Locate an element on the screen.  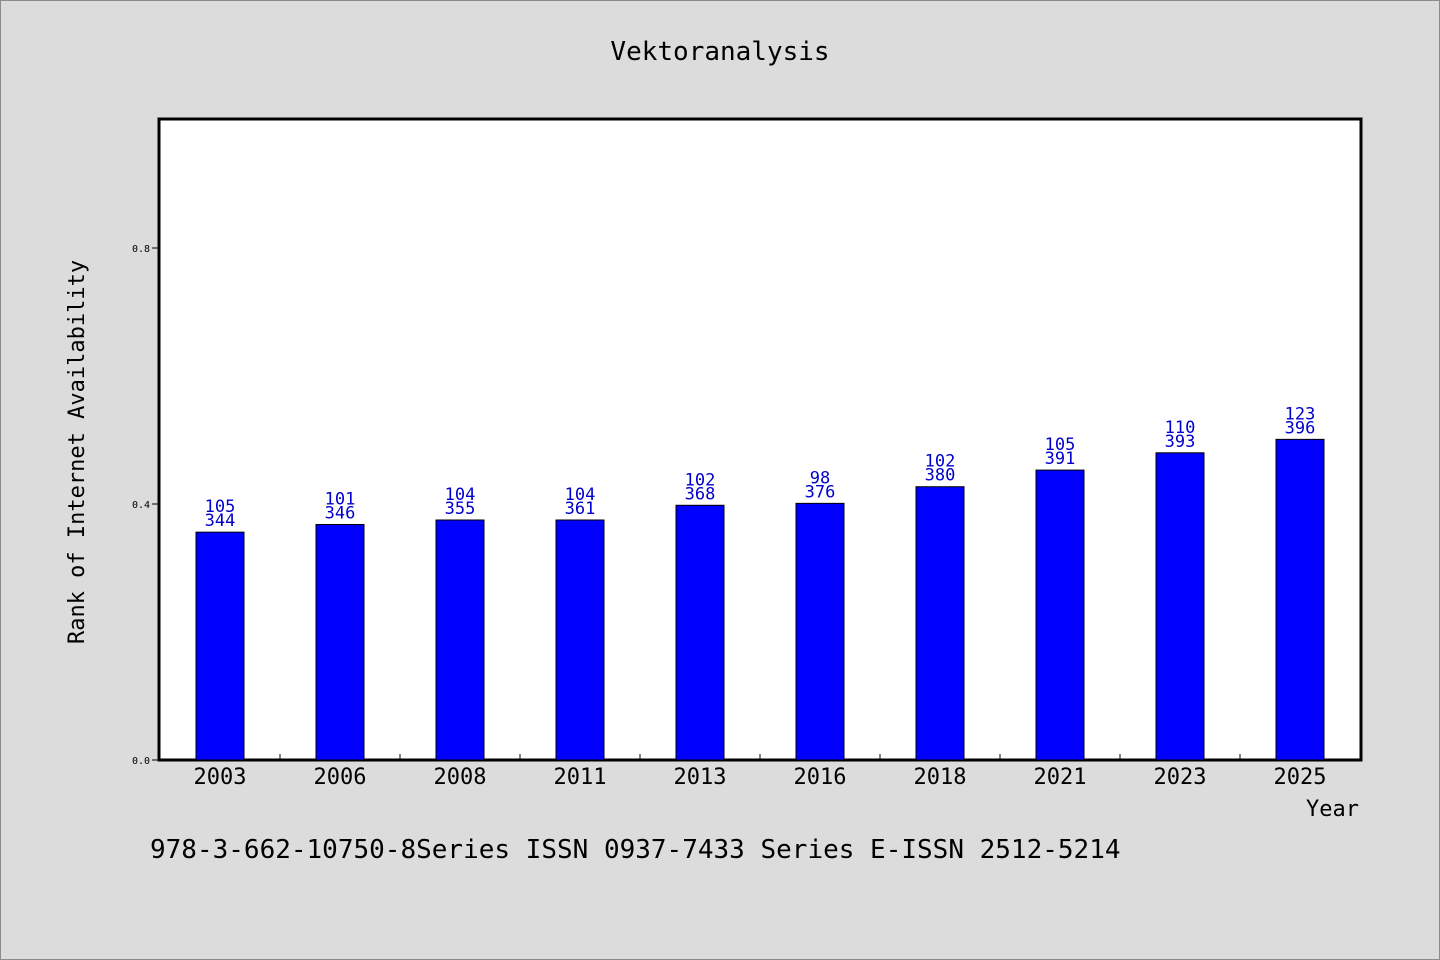
data-label-top: 123 is located at coordinates (1300, 414).